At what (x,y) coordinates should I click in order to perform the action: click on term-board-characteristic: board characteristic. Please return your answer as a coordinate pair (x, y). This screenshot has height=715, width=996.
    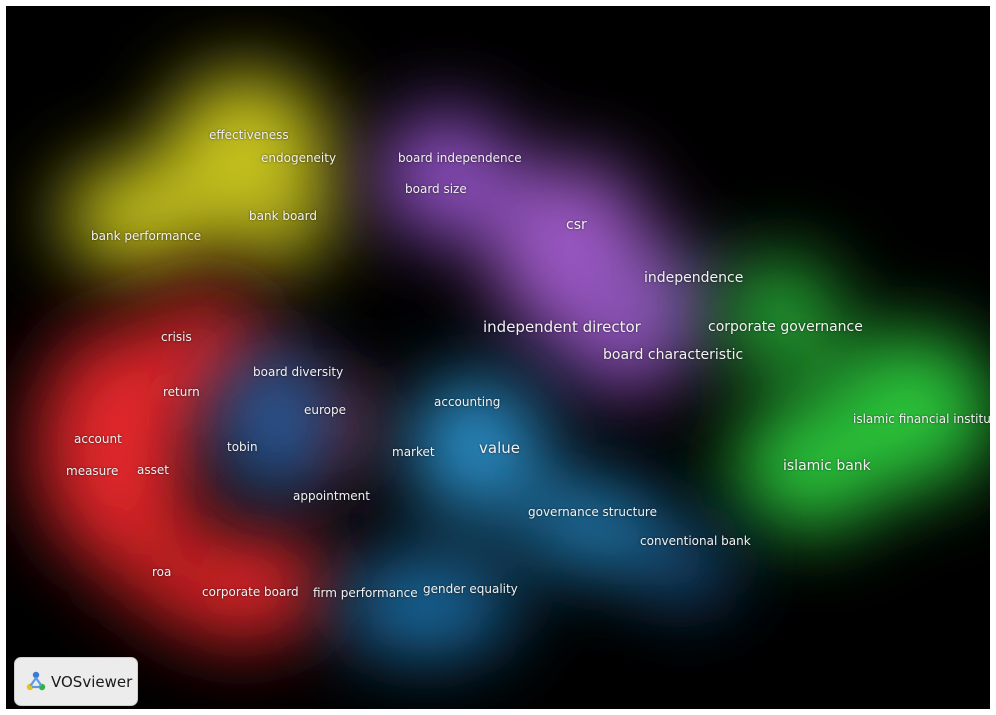
    Looking at the image, I should click on (673, 355).